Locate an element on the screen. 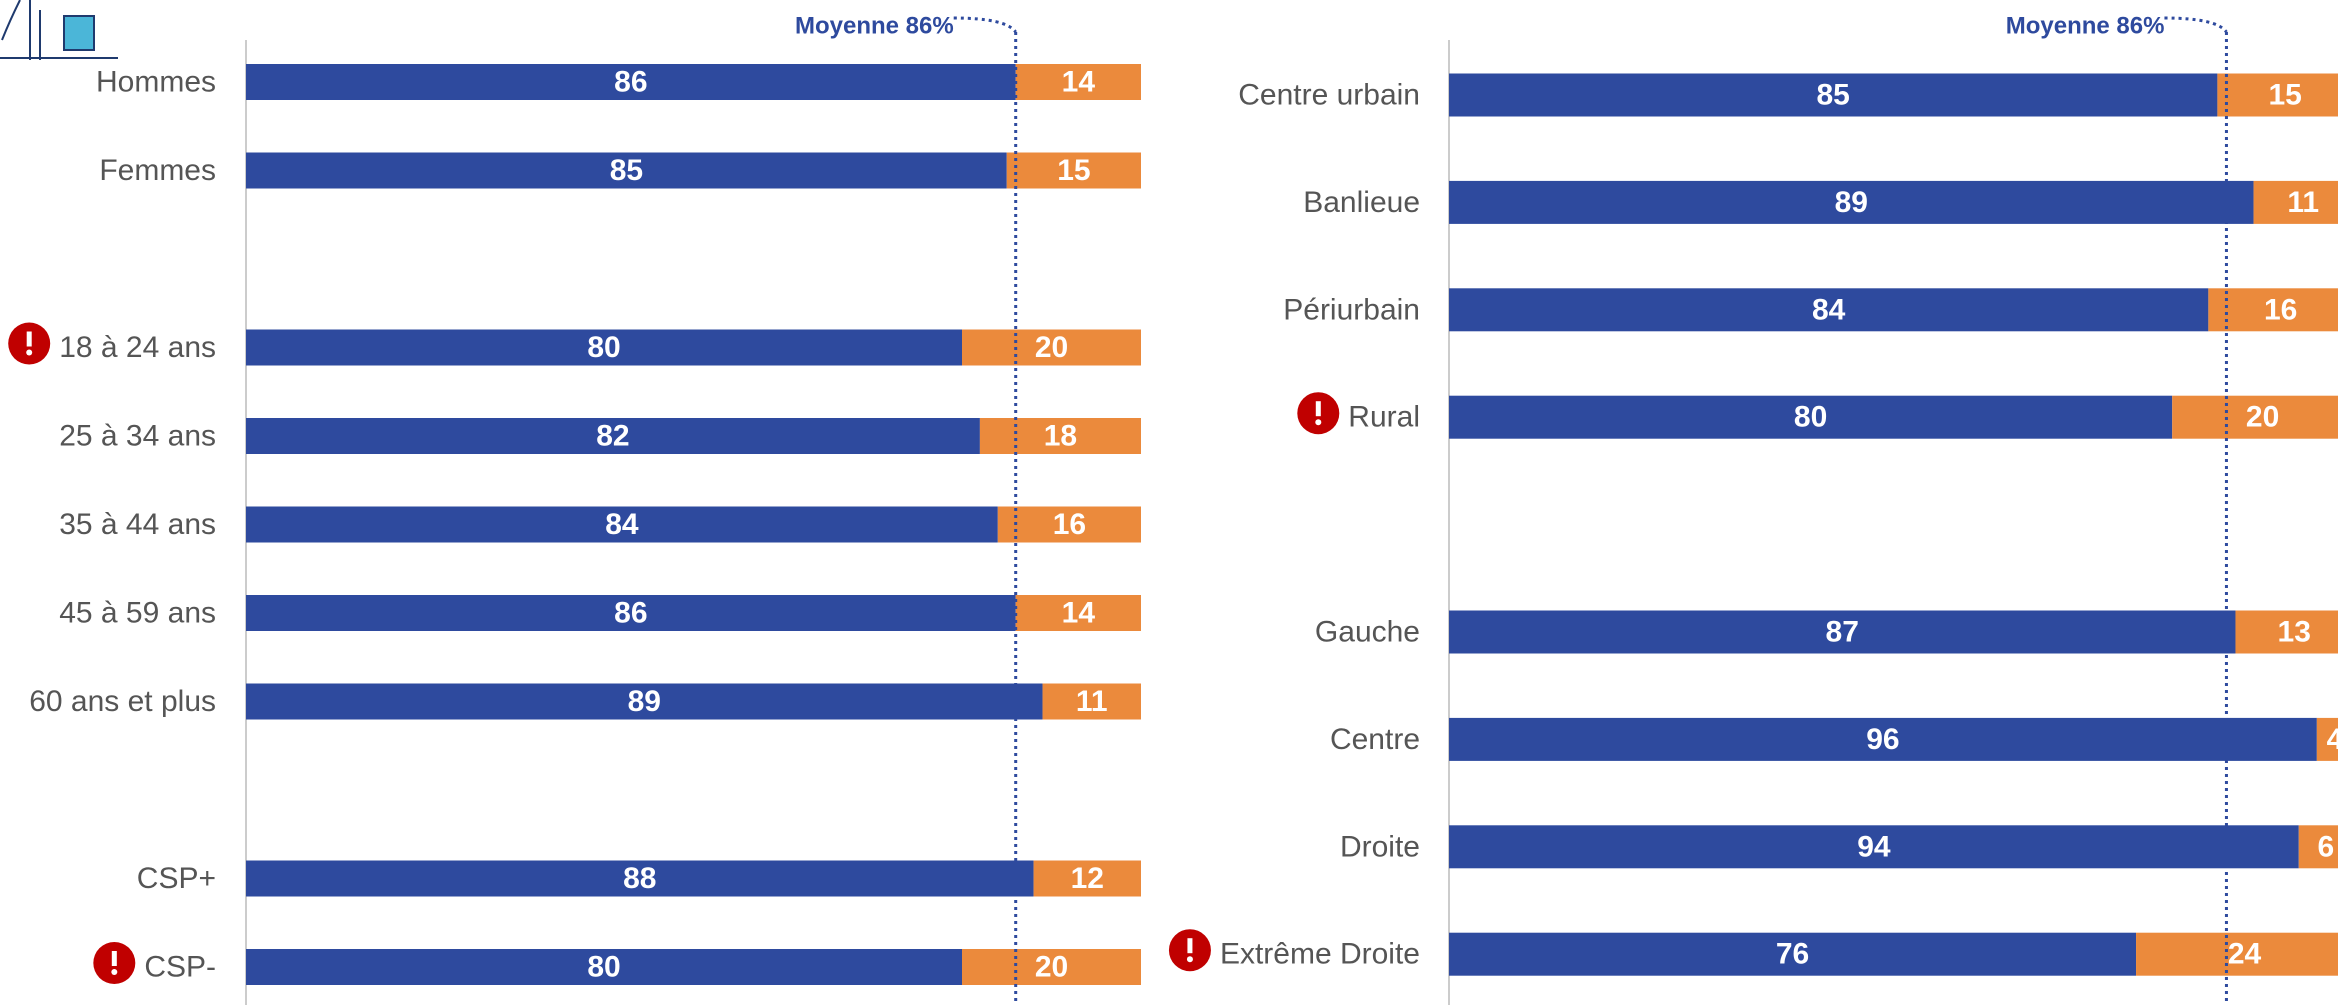 This screenshot has width=2338, height=1007. value-label: 96 is located at coordinates (1882, 739).